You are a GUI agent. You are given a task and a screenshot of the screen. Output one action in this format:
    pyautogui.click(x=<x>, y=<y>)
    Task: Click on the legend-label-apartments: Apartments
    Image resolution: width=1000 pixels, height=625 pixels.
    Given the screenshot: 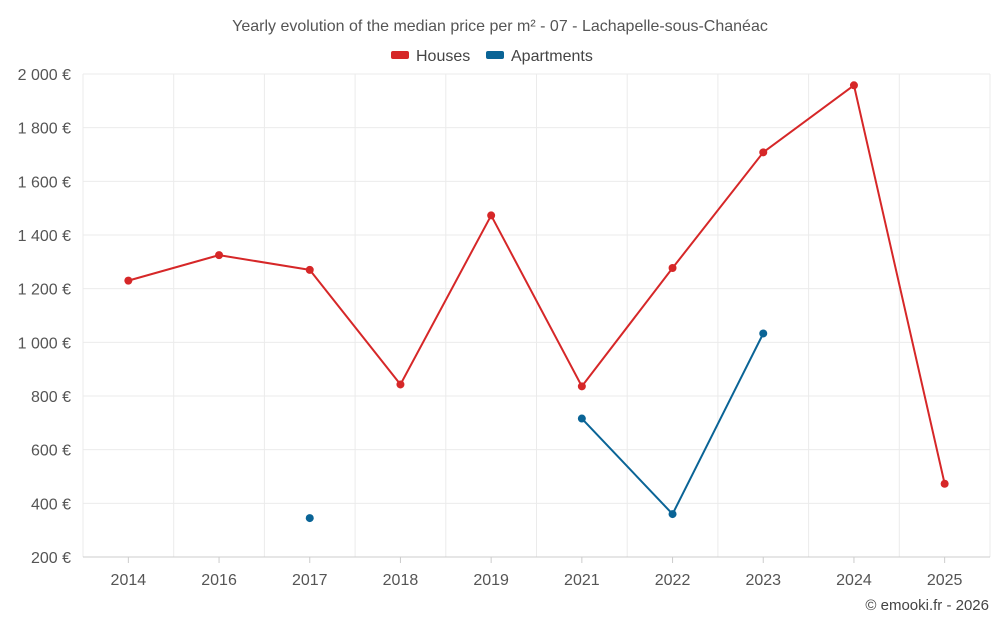 What is the action you would take?
    pyautogui.click(x=552, y=56)
    